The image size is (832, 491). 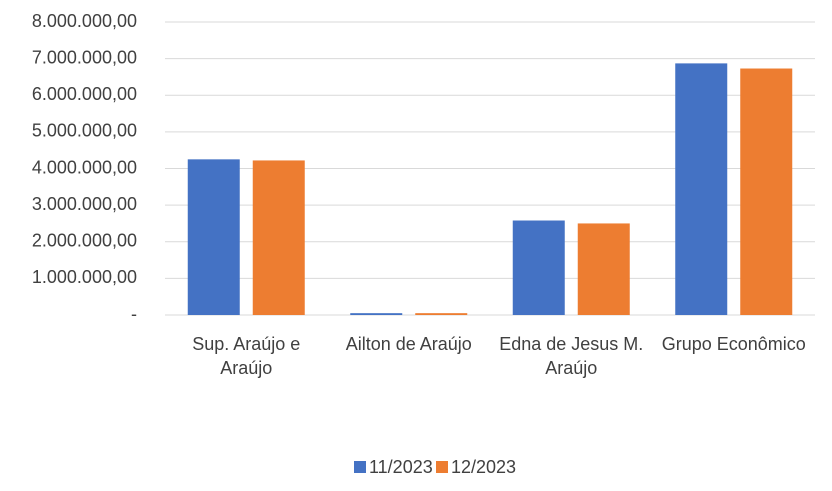 I want to click on x-tick-label: Grupo Econômico, so click(x=733, y=344).